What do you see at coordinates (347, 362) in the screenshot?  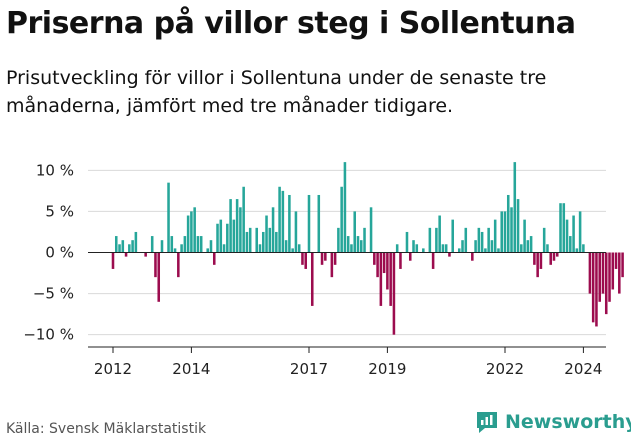 I see `x-axis: 2012 2014 2017 2019 2022 2024` at bounding box center [347, 362].